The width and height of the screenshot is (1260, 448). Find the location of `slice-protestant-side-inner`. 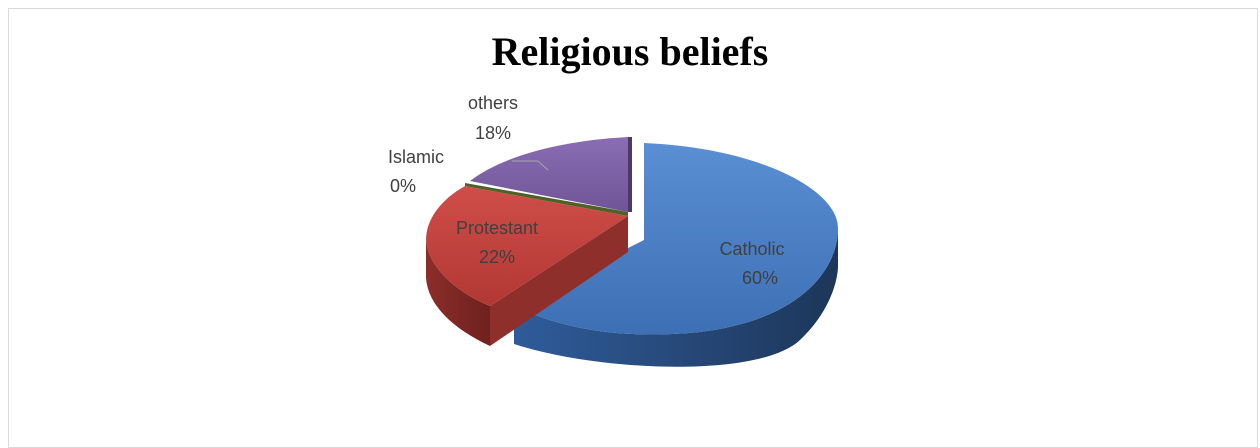

slice-protestant-side-inner is located at coordinates (559, 281).